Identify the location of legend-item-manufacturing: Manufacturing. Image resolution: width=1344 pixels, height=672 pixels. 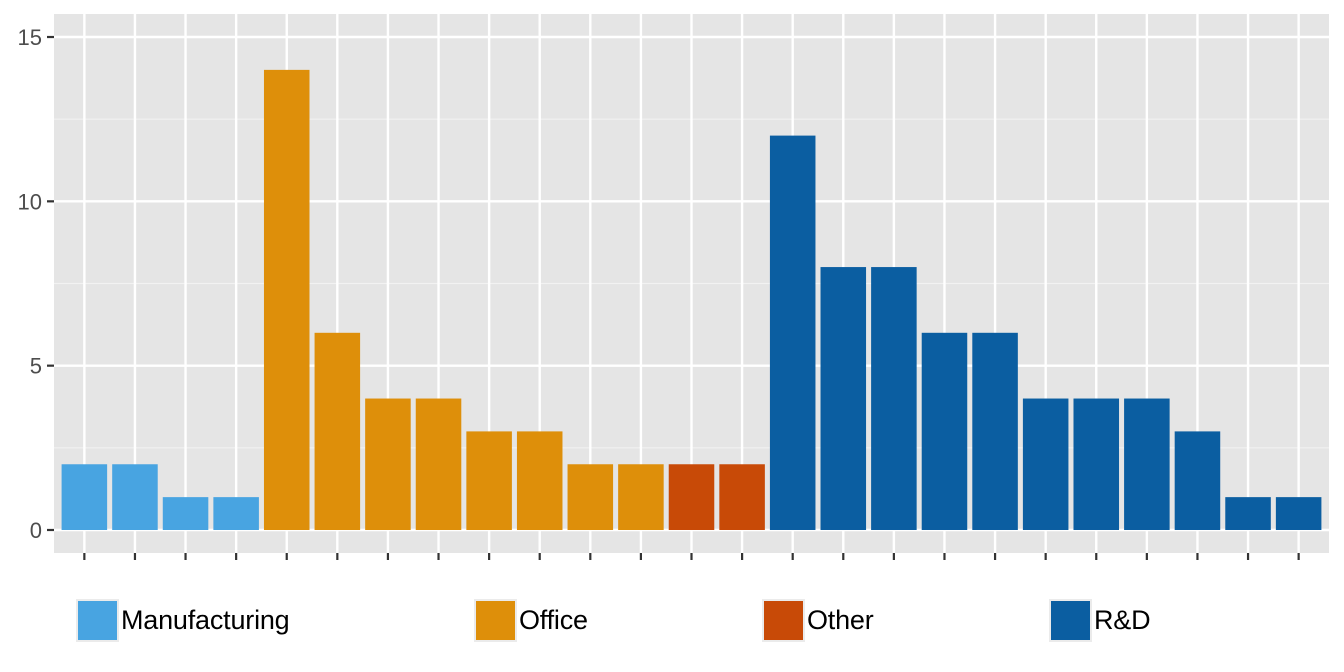
(183, 620).